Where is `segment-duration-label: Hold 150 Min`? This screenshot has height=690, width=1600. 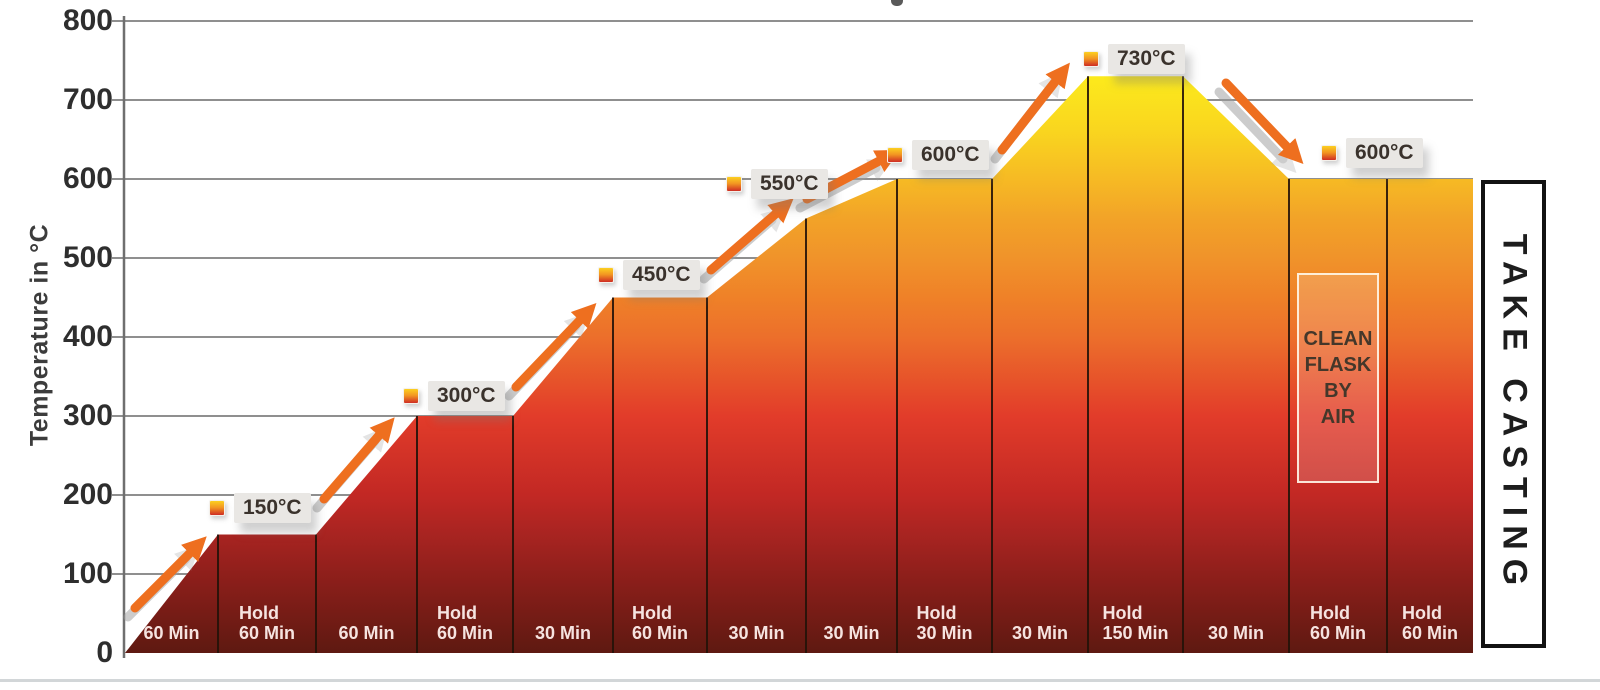 segment-duration-label: Hold 150 Min is located at coordinates (1135, 622).